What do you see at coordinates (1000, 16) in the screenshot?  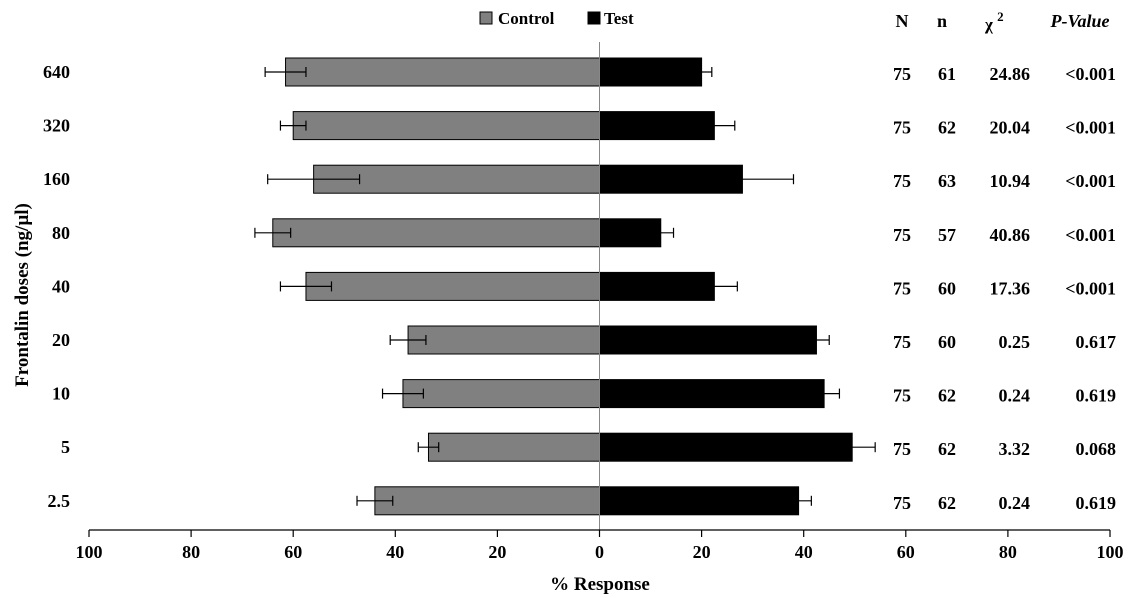 I see `stats-header-chi-sup: 2` at bounding box center [1000, 16].